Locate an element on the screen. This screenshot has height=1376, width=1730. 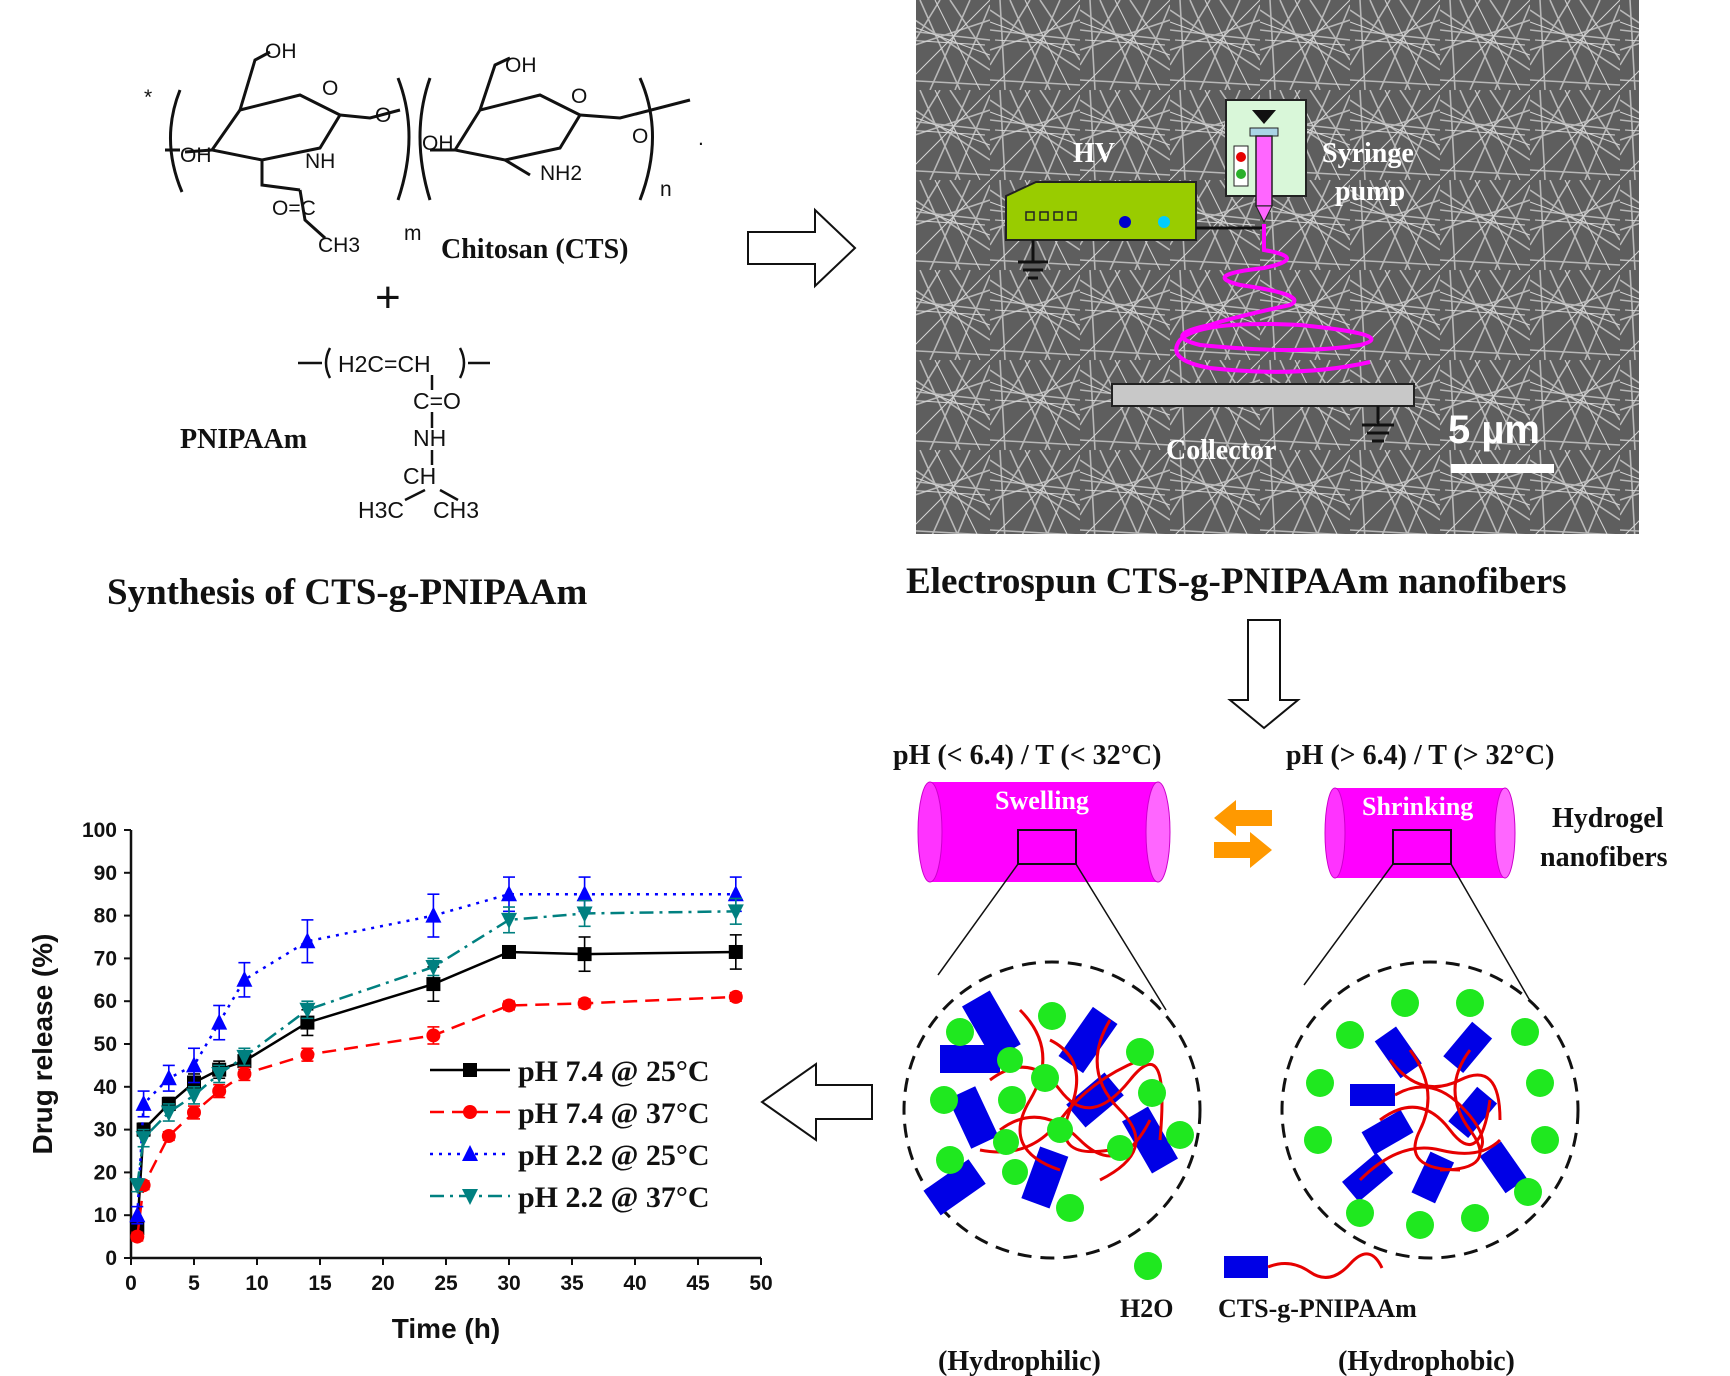
x-tick-label: 45 is located at coordinates (698, 1283).